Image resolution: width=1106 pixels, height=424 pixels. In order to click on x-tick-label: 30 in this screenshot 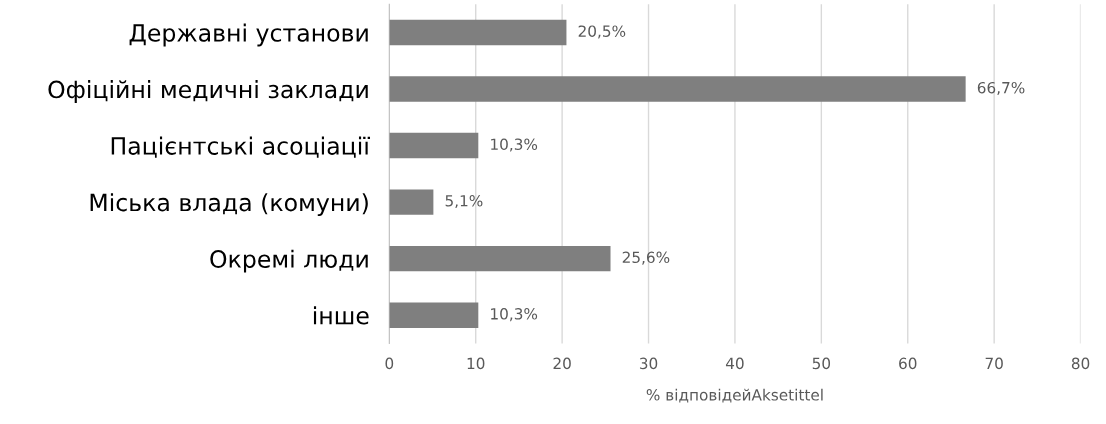, I will do `click(648, 363)`.